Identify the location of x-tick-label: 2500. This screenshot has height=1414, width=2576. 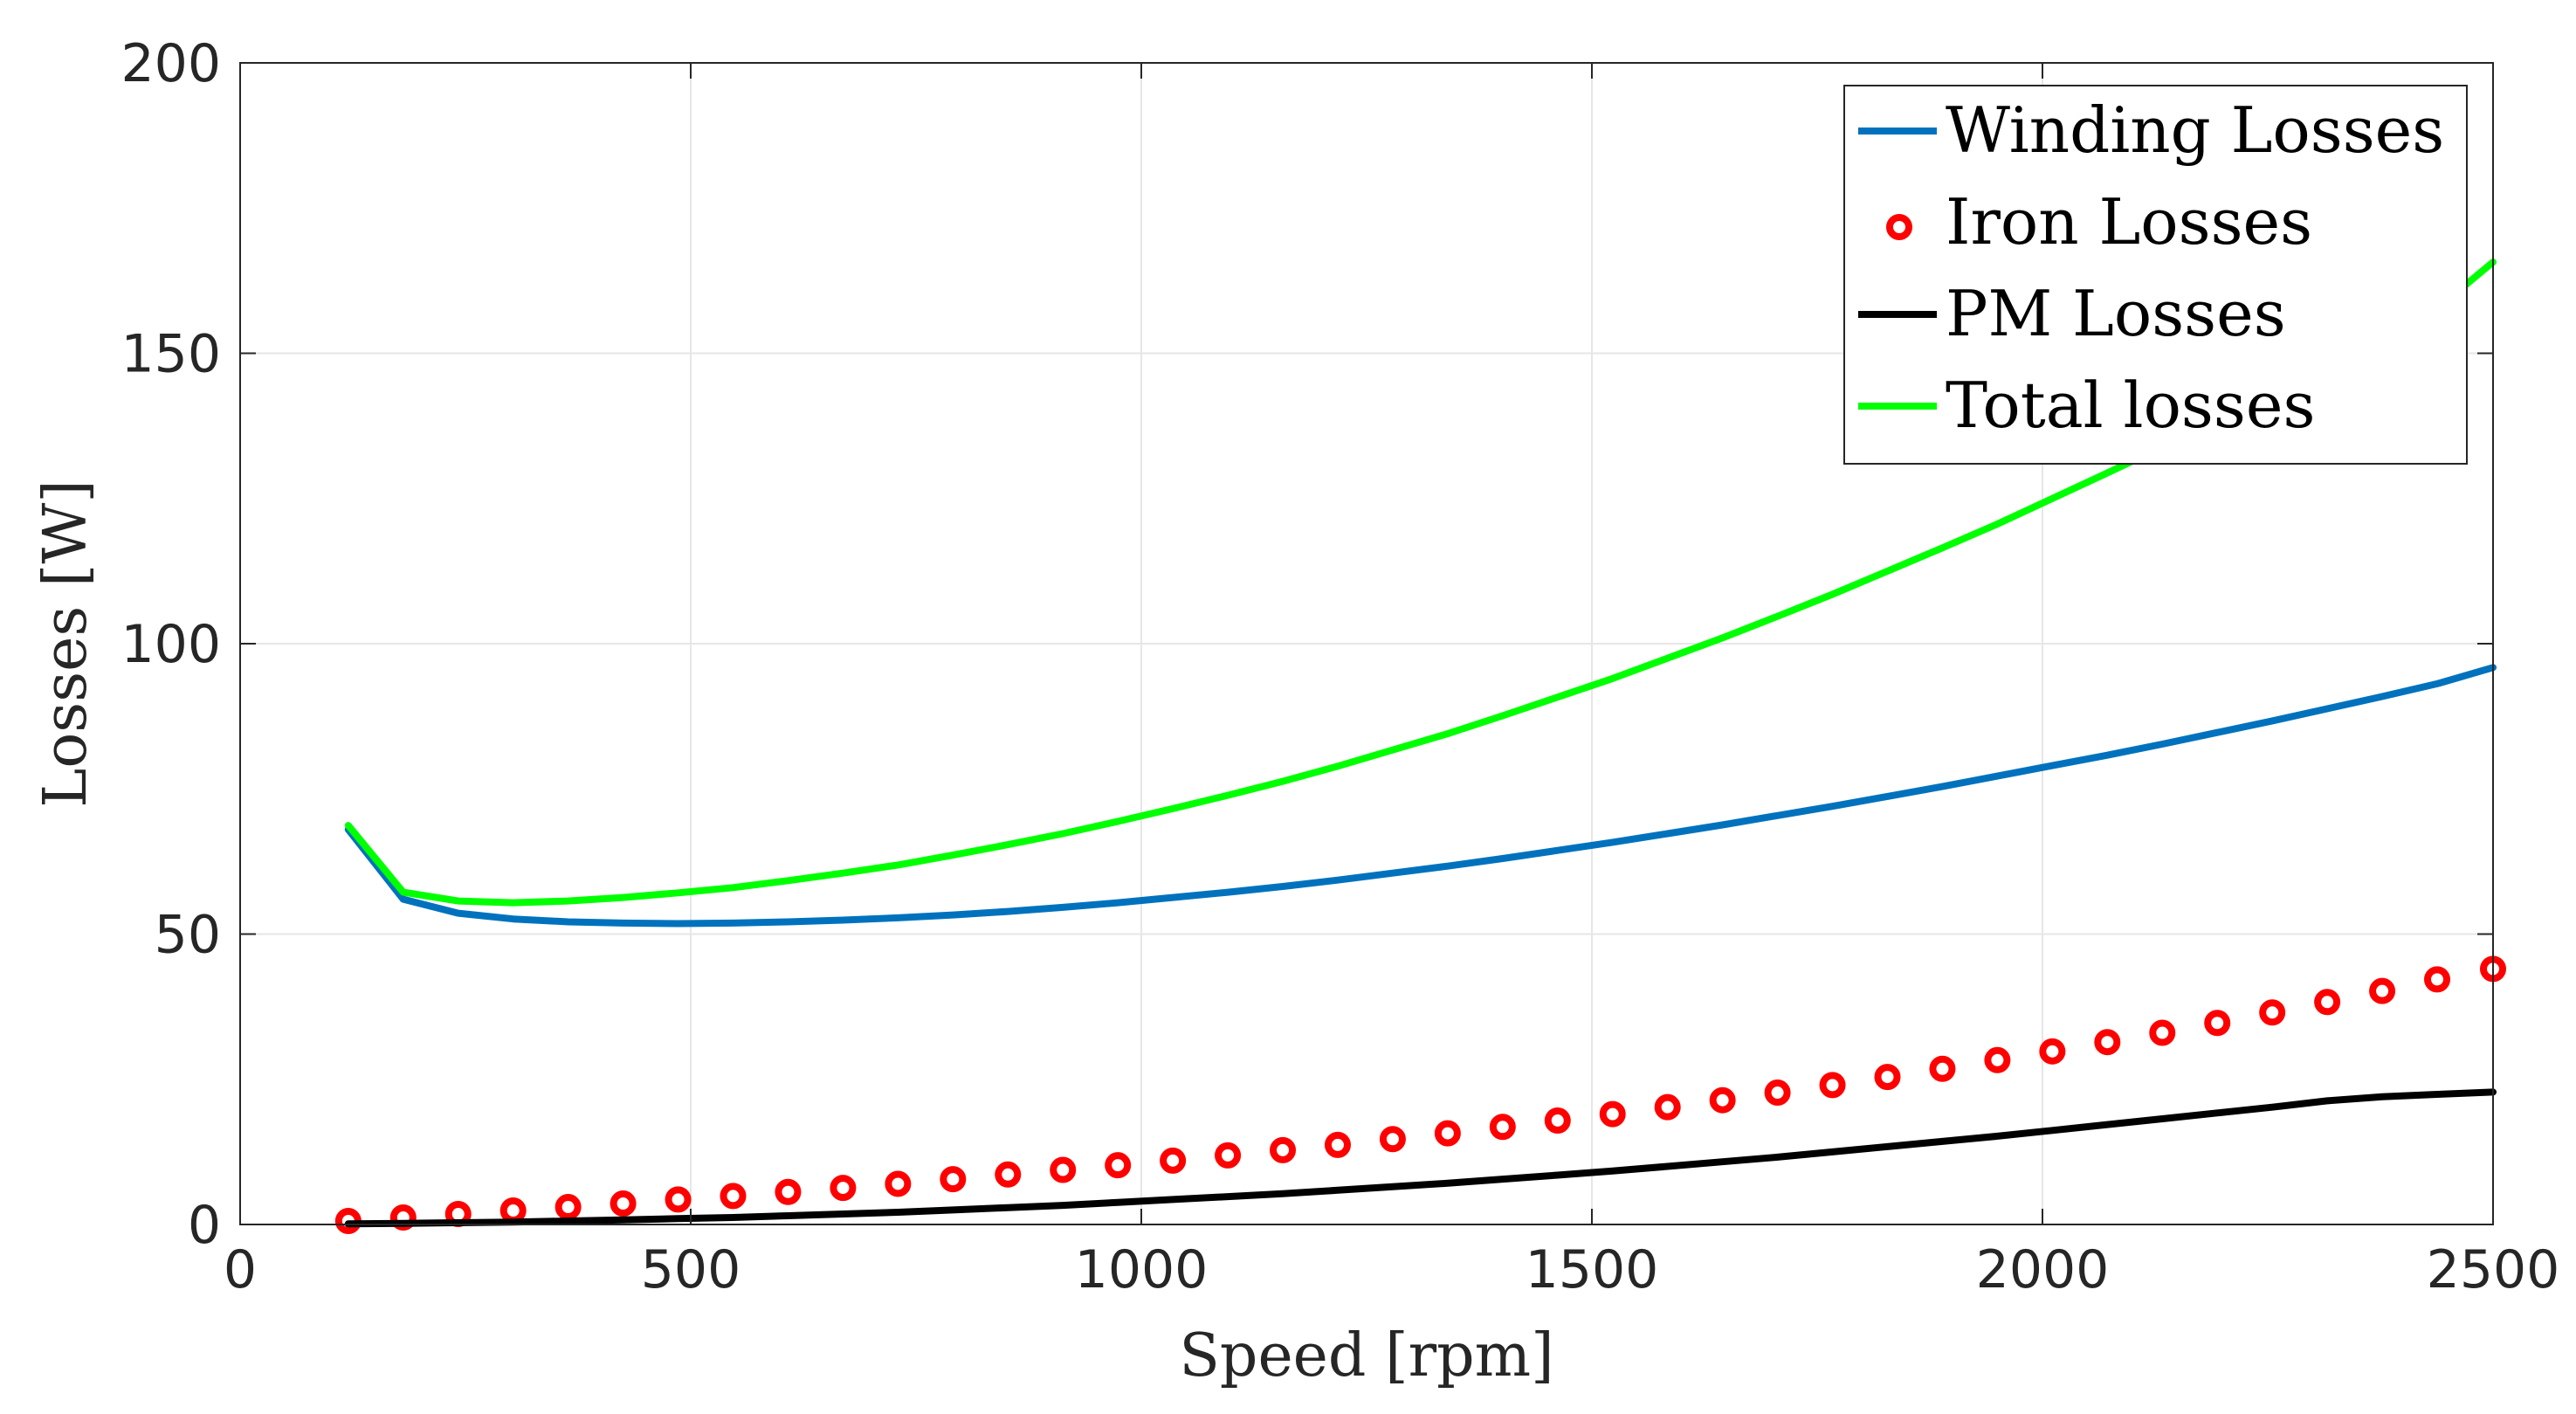
(2493, 1269).